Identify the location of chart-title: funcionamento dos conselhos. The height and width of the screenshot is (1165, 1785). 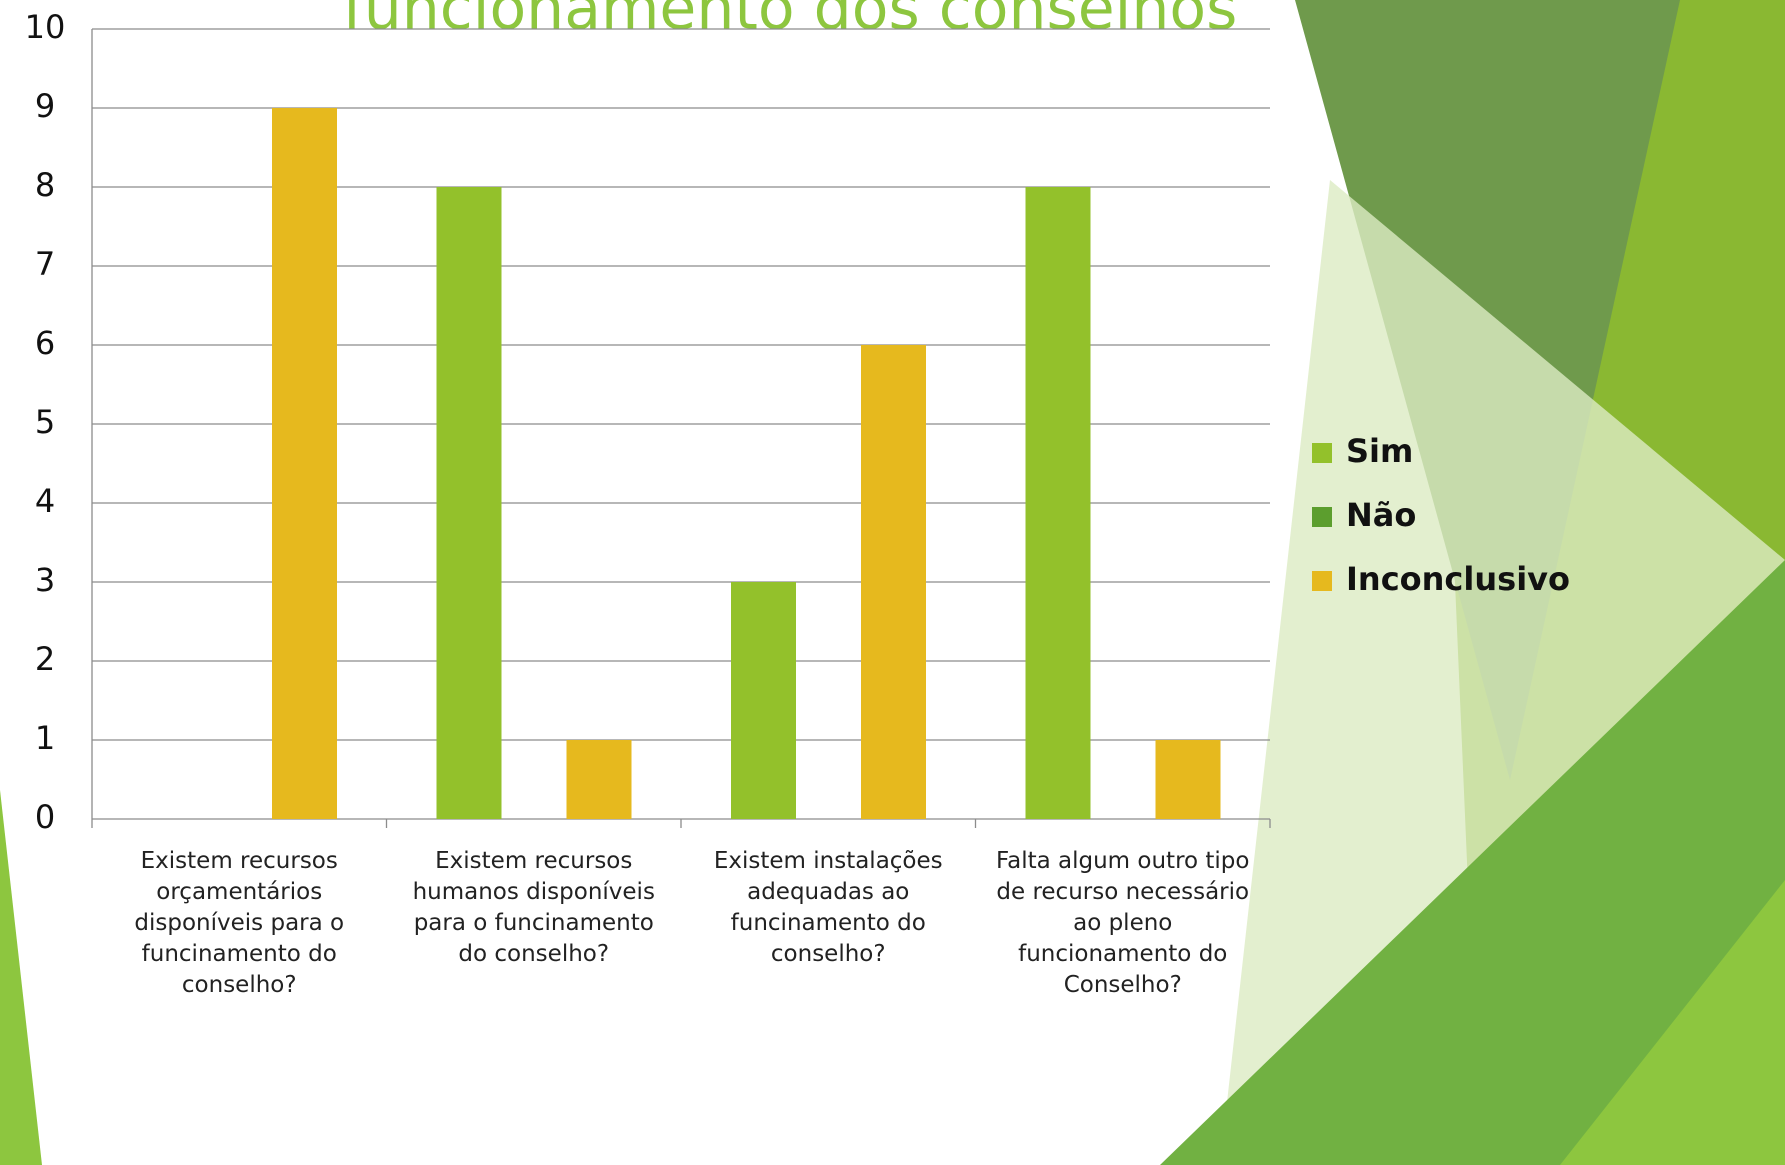
(790, 22).